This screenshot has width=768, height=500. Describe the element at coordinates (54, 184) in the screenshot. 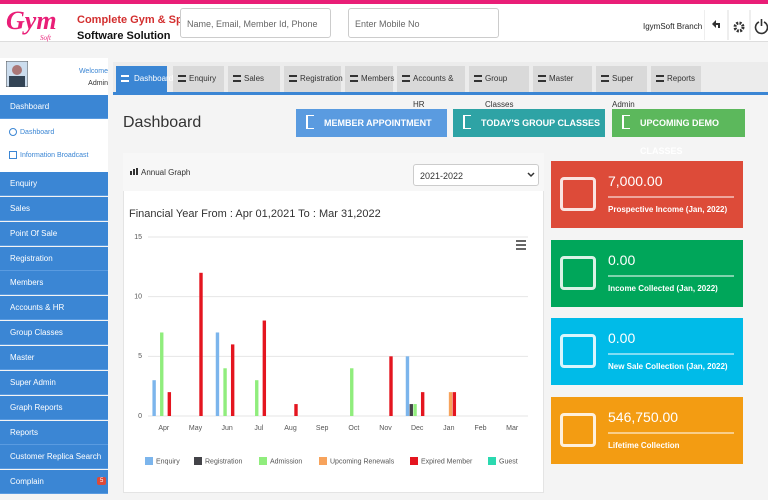

I see `side-item: Enquiry` at that location.